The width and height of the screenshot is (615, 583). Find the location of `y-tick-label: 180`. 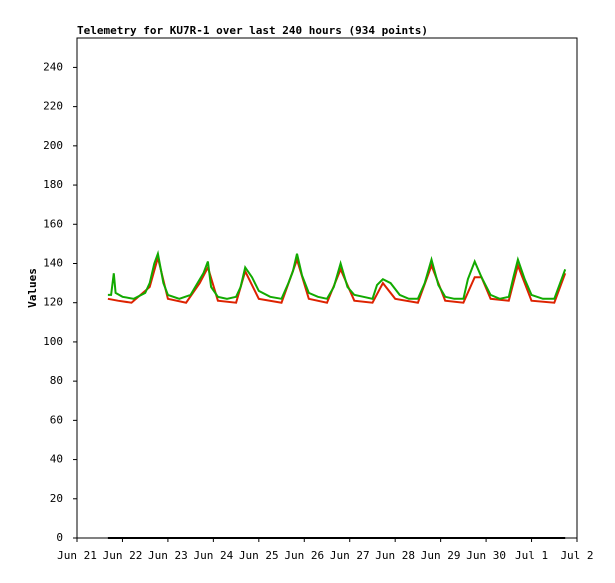

y-tick-label: 180 is located at coordinates (53, 184).